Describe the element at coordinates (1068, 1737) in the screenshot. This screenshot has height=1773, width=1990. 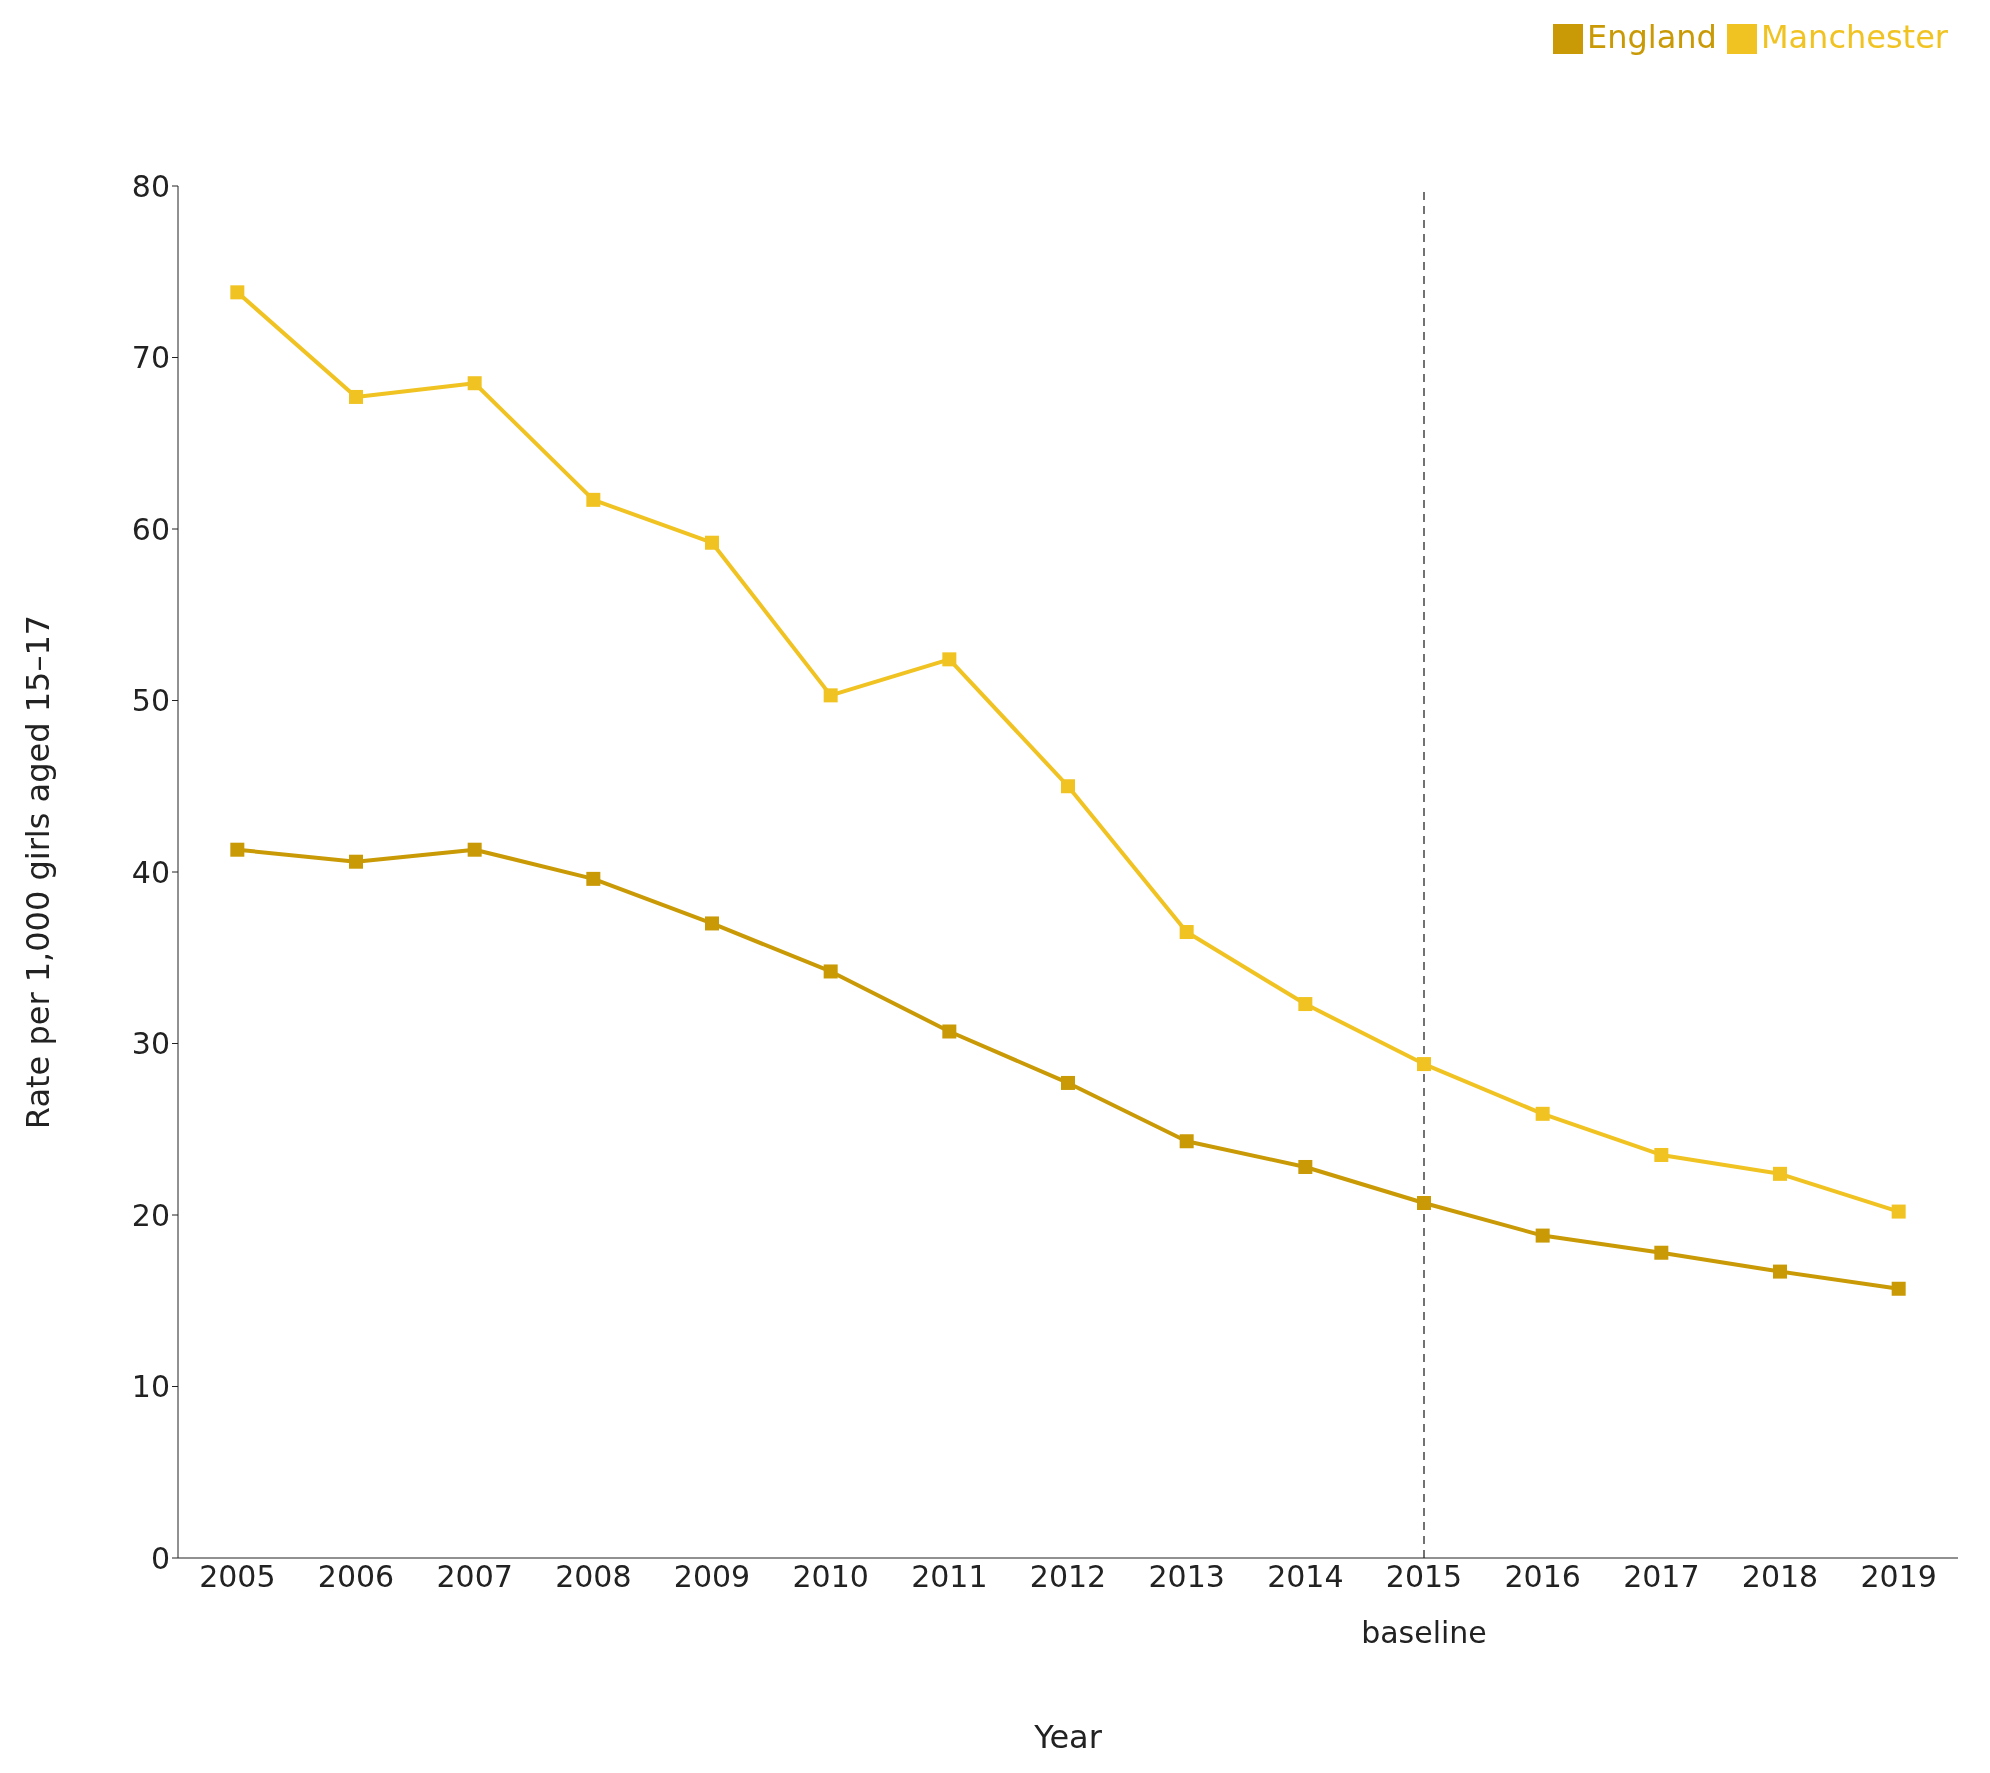
I see `x-axis-title: Year` at that location.